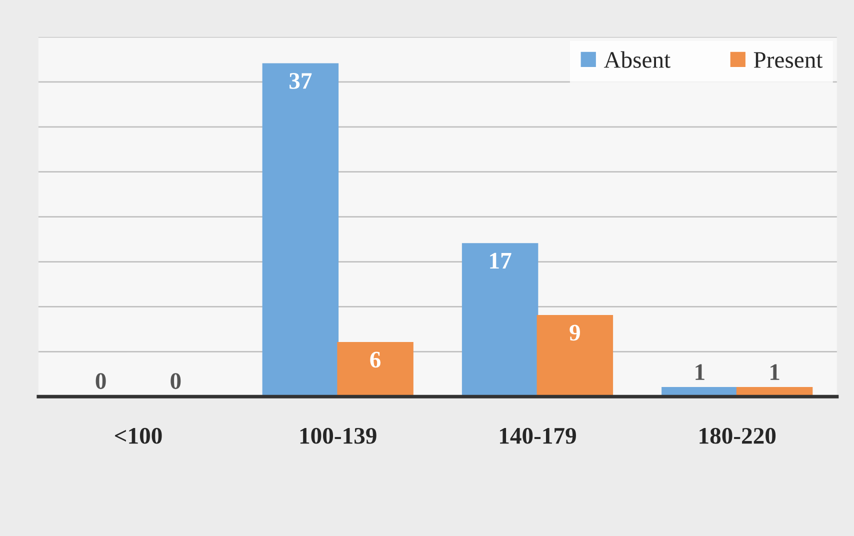 This screenshot has width=854, height=536. Describe the element at coordinates (738, 436) in the screenshot. I see `x-tick-label: 180-220` at that location.